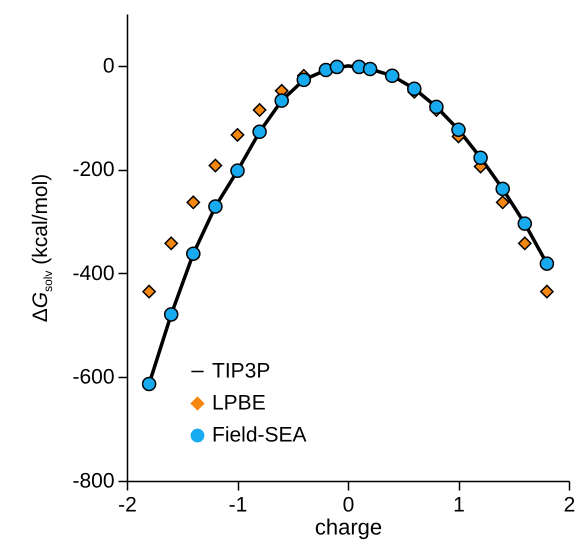 The width and height of the screenshot is (575, 556). What do you see at coordinates (348, 505) in the screenshot?
I see `x-tick-label: 0` at bounding box center [348, 505].